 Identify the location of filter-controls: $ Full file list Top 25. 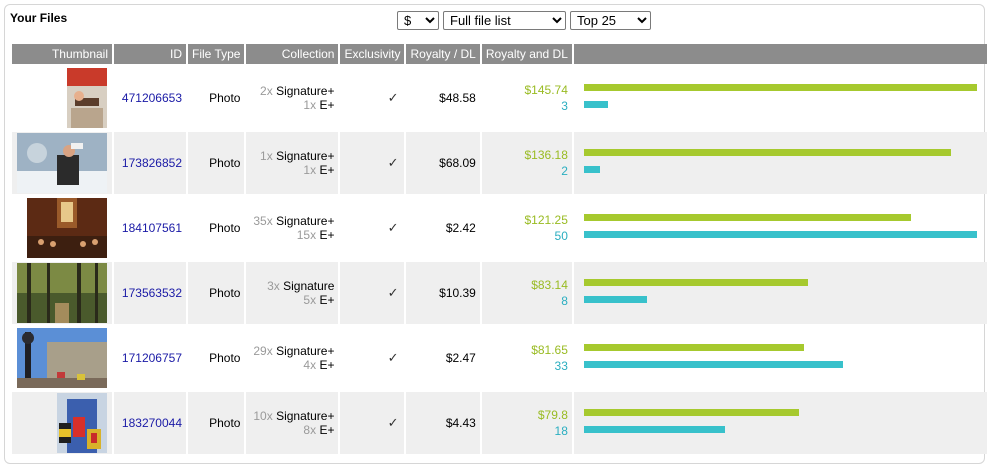
(524, 20).